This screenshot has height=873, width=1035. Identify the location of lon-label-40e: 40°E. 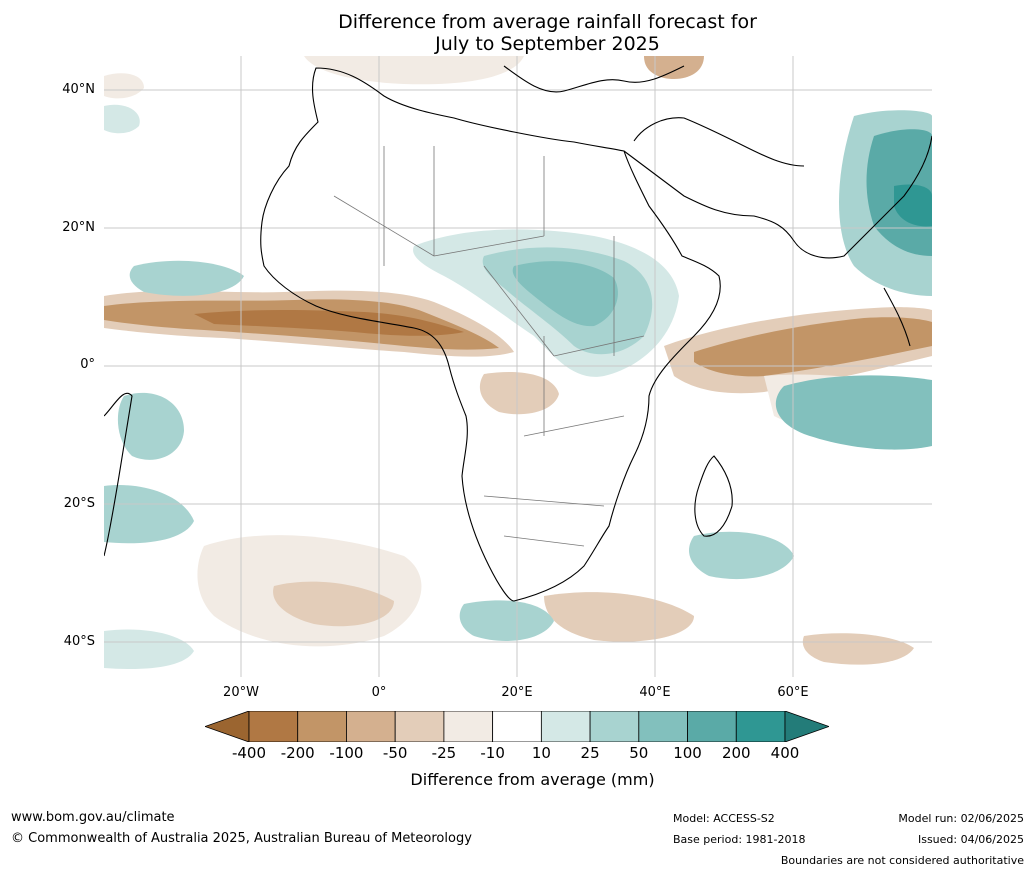
(655, 692).